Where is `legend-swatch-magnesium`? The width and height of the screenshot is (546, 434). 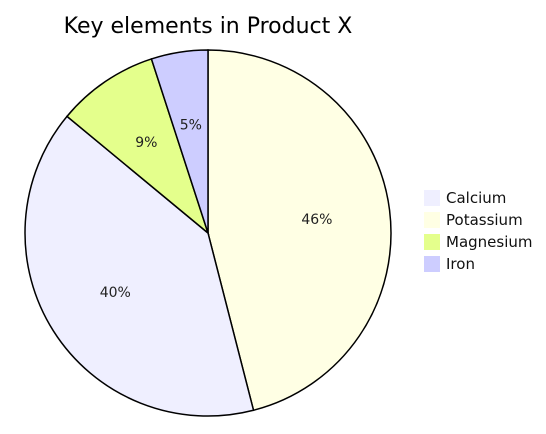
legend-swatch-magnesium is located at coordinates (432, 242).